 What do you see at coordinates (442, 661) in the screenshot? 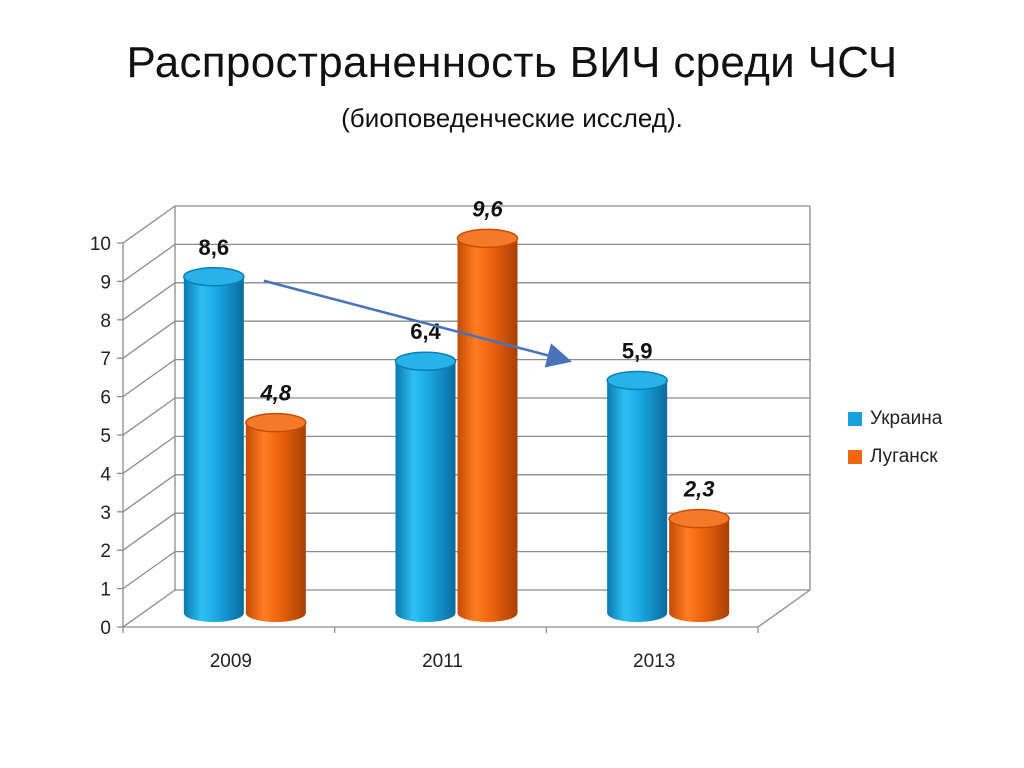
I see `x-tick-label: 2011` at bounding box center [442, 661].